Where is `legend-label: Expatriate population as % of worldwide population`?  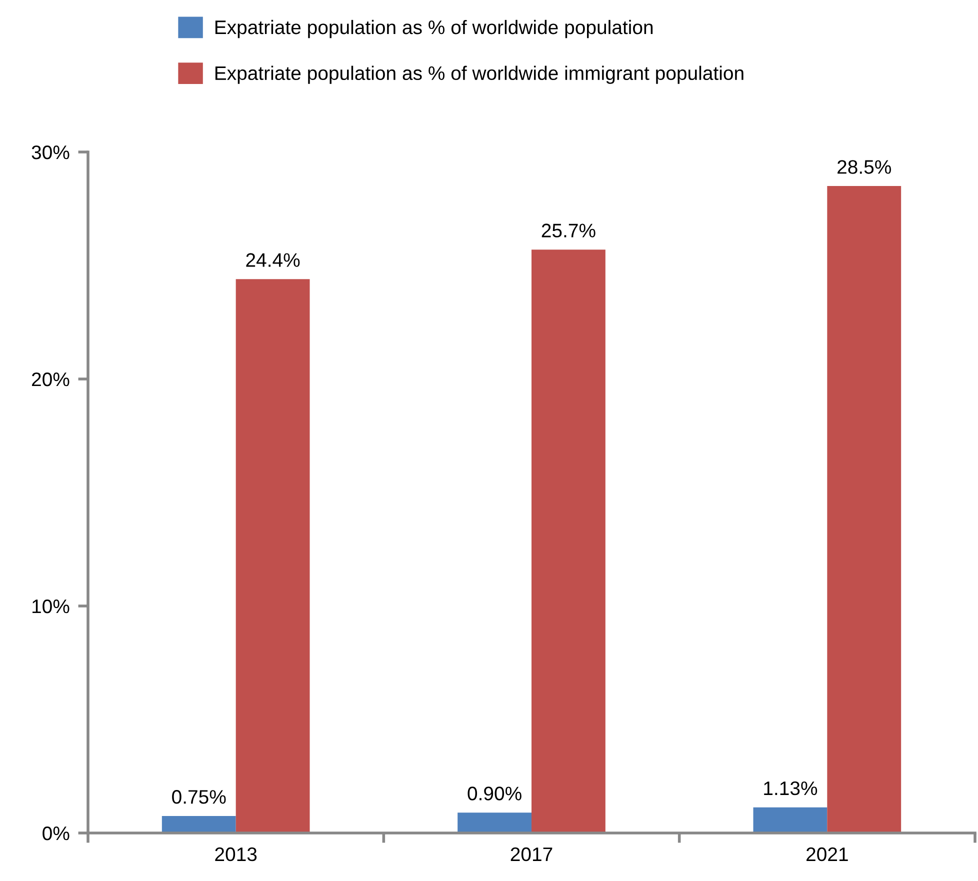
legend-label: Expatriate population as % of worldwide population is located at coordinates (434, 29).